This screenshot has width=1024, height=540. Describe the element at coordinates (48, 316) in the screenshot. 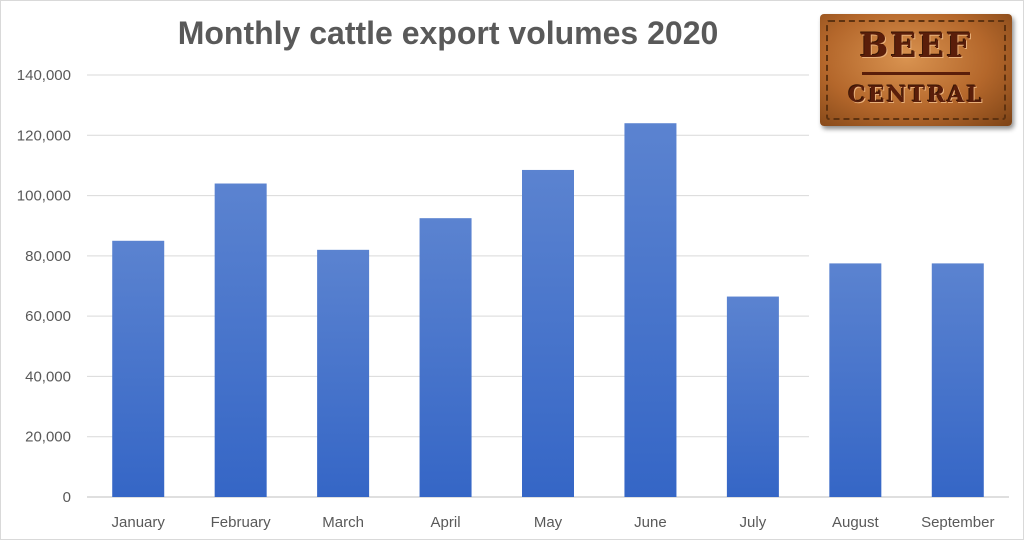

I see `y-tick-label: 60,000` at that location.